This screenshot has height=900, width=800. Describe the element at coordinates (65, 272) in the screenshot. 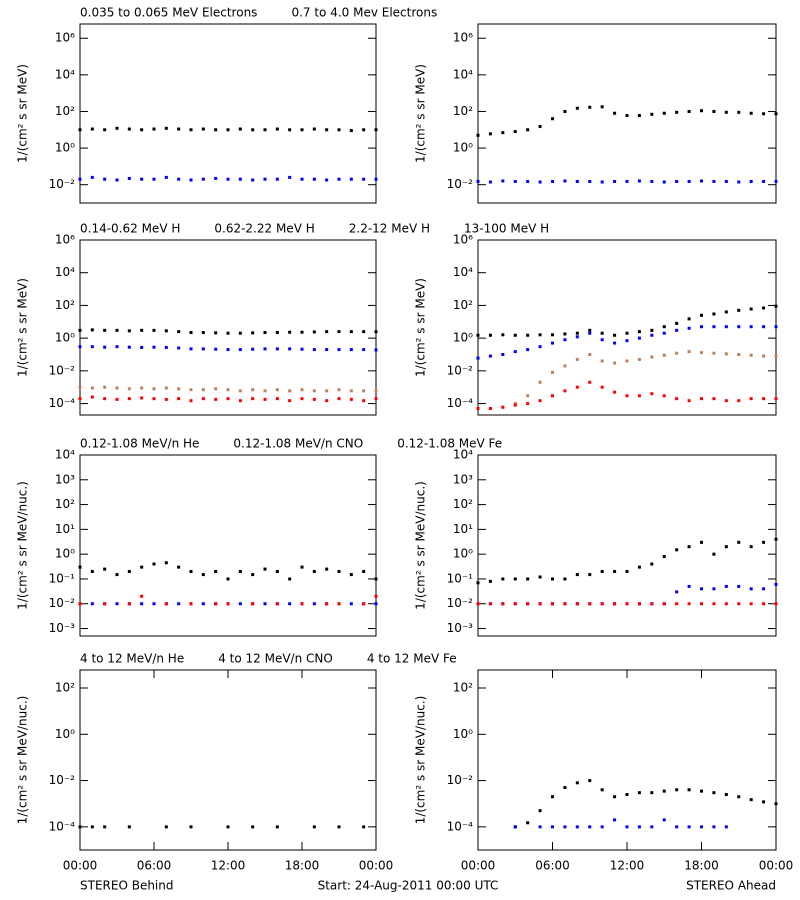

I see `y-tick-label: 10⁴` at that location.